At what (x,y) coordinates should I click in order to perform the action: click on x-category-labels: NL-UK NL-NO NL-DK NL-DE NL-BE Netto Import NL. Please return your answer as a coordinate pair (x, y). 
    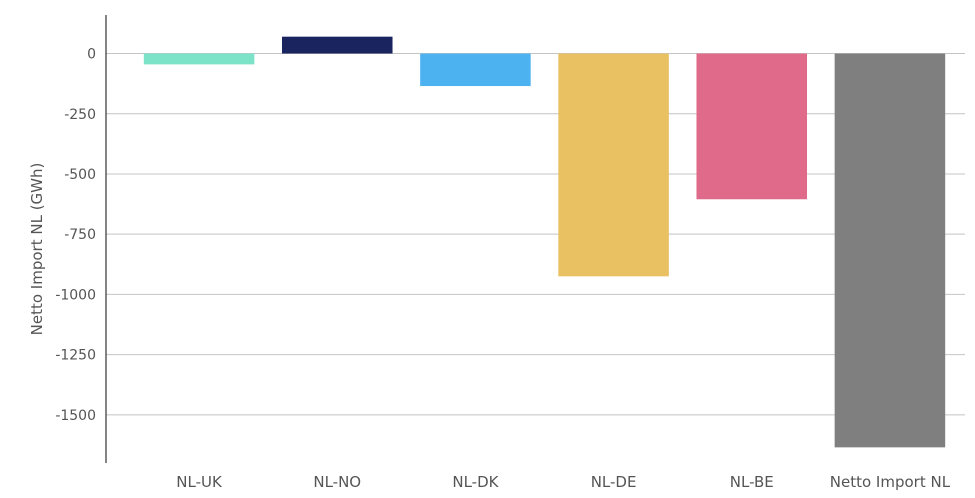
    Looking at the image, I should click on (563, 482).